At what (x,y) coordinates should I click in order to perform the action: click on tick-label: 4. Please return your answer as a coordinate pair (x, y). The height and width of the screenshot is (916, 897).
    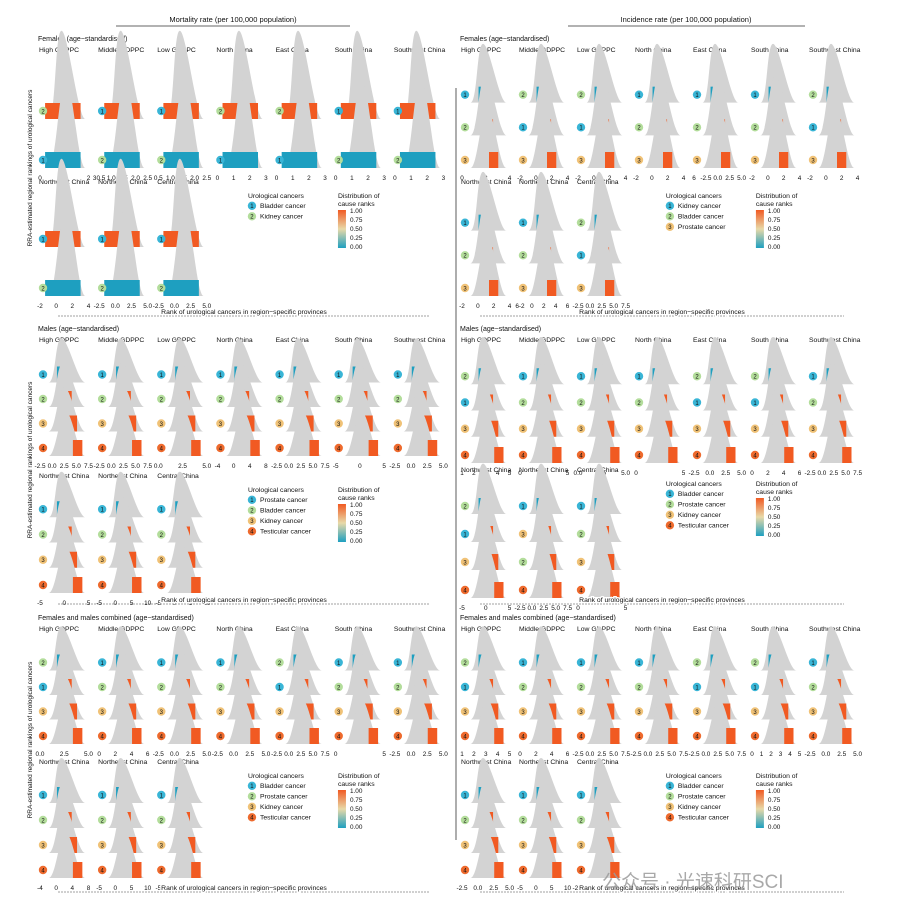
    Looking at the image, I should click on (132, 754).